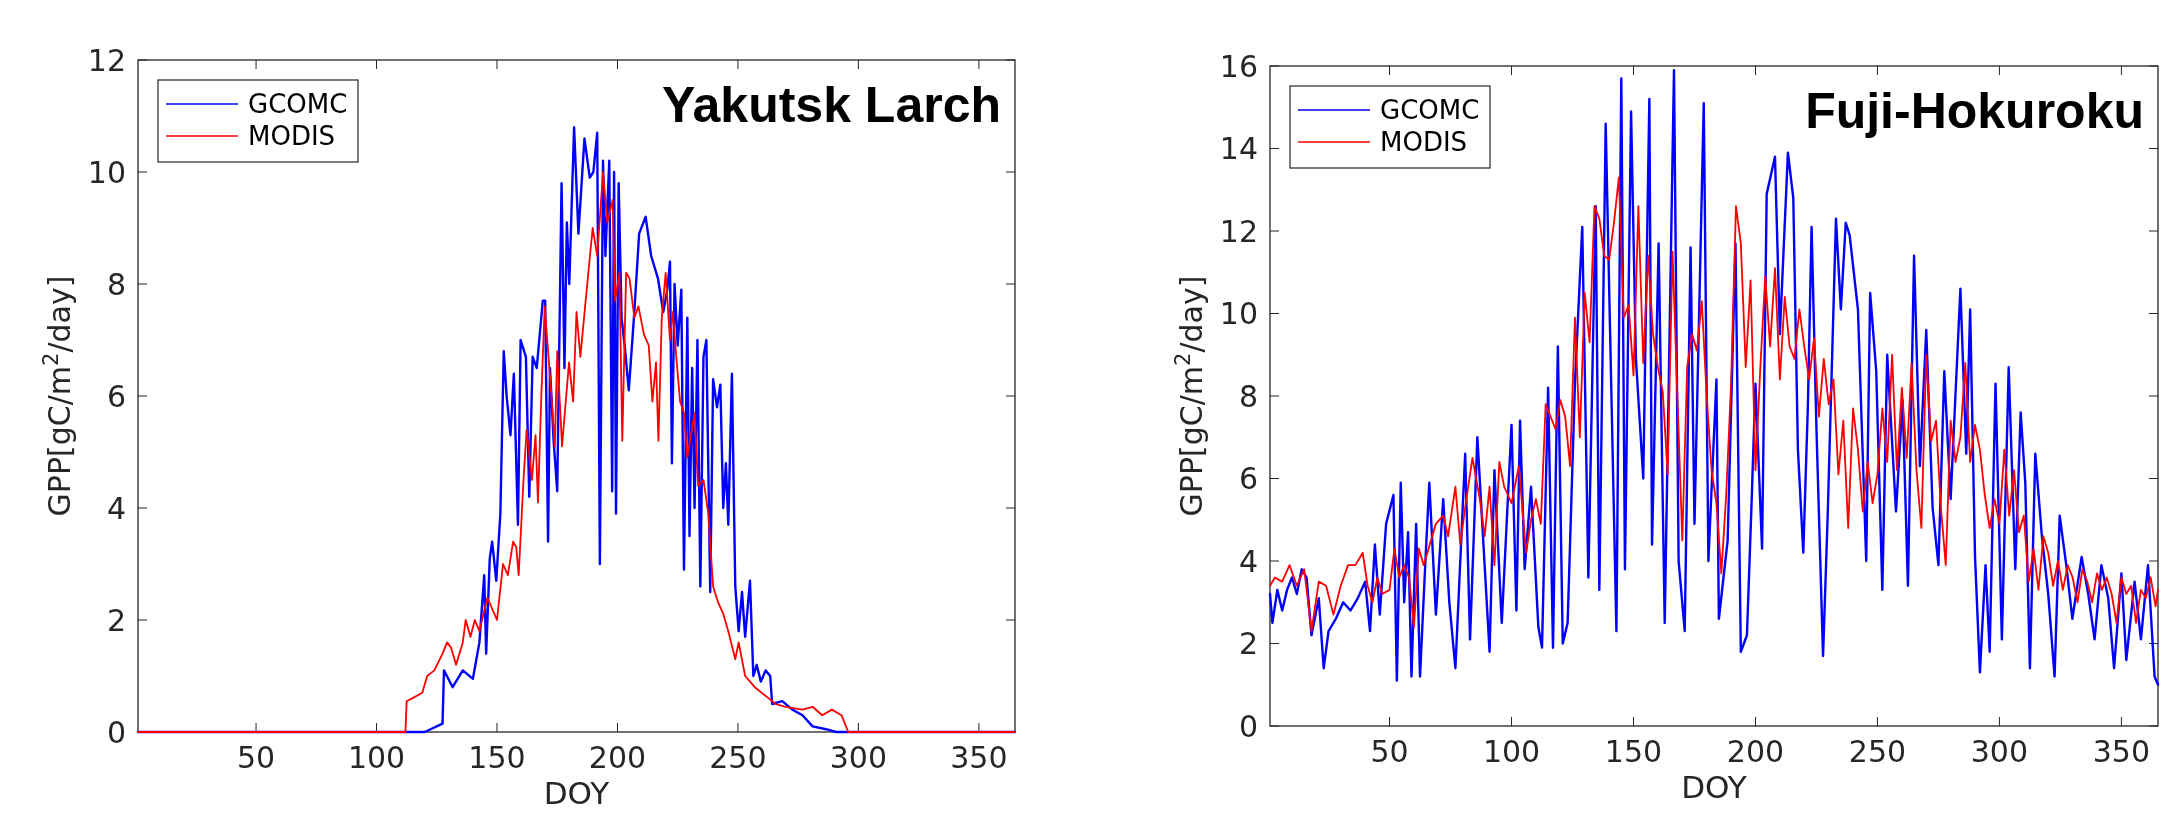 This screenshot has height=817, width=2165. What do you see at coordinates (831, 105) in the screenshot?
I see `chart-title: Yakutsk Larch` at bounding box center [831, 105].